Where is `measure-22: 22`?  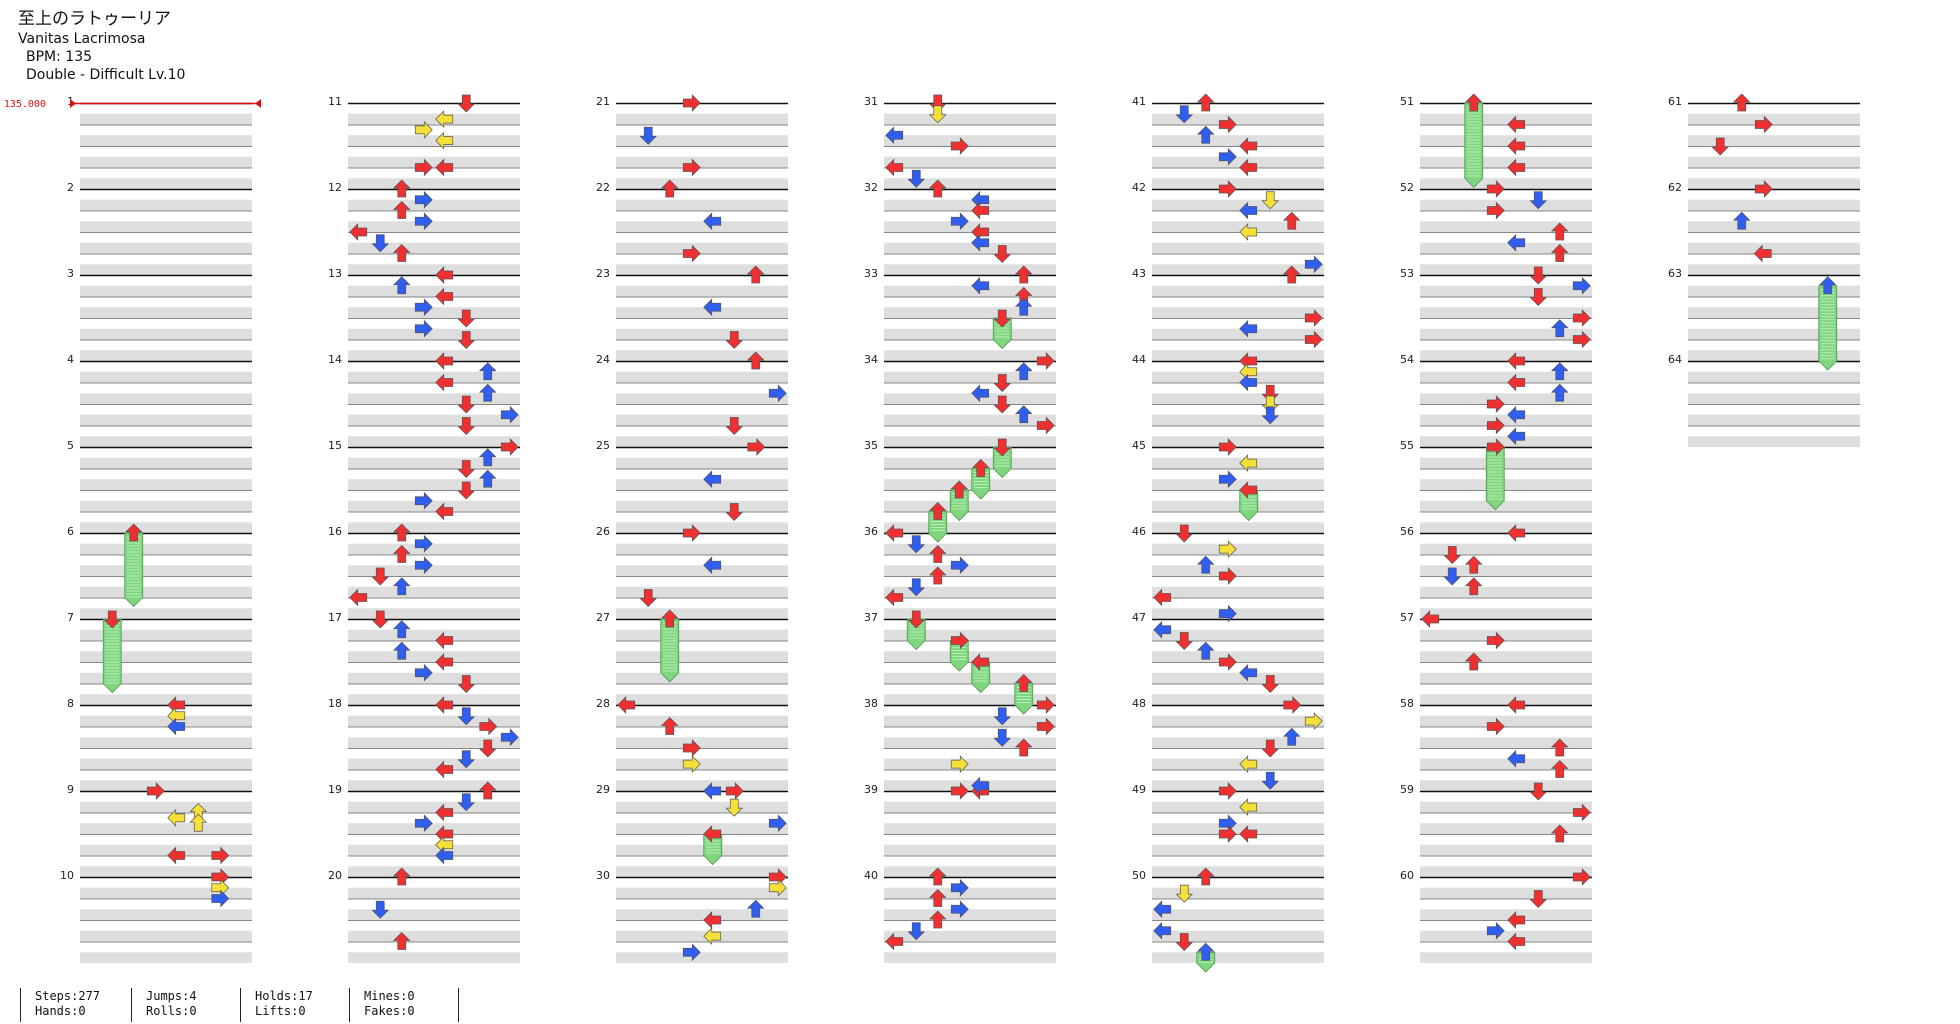 measure-22: 22 is located at coordinates (692, 228).